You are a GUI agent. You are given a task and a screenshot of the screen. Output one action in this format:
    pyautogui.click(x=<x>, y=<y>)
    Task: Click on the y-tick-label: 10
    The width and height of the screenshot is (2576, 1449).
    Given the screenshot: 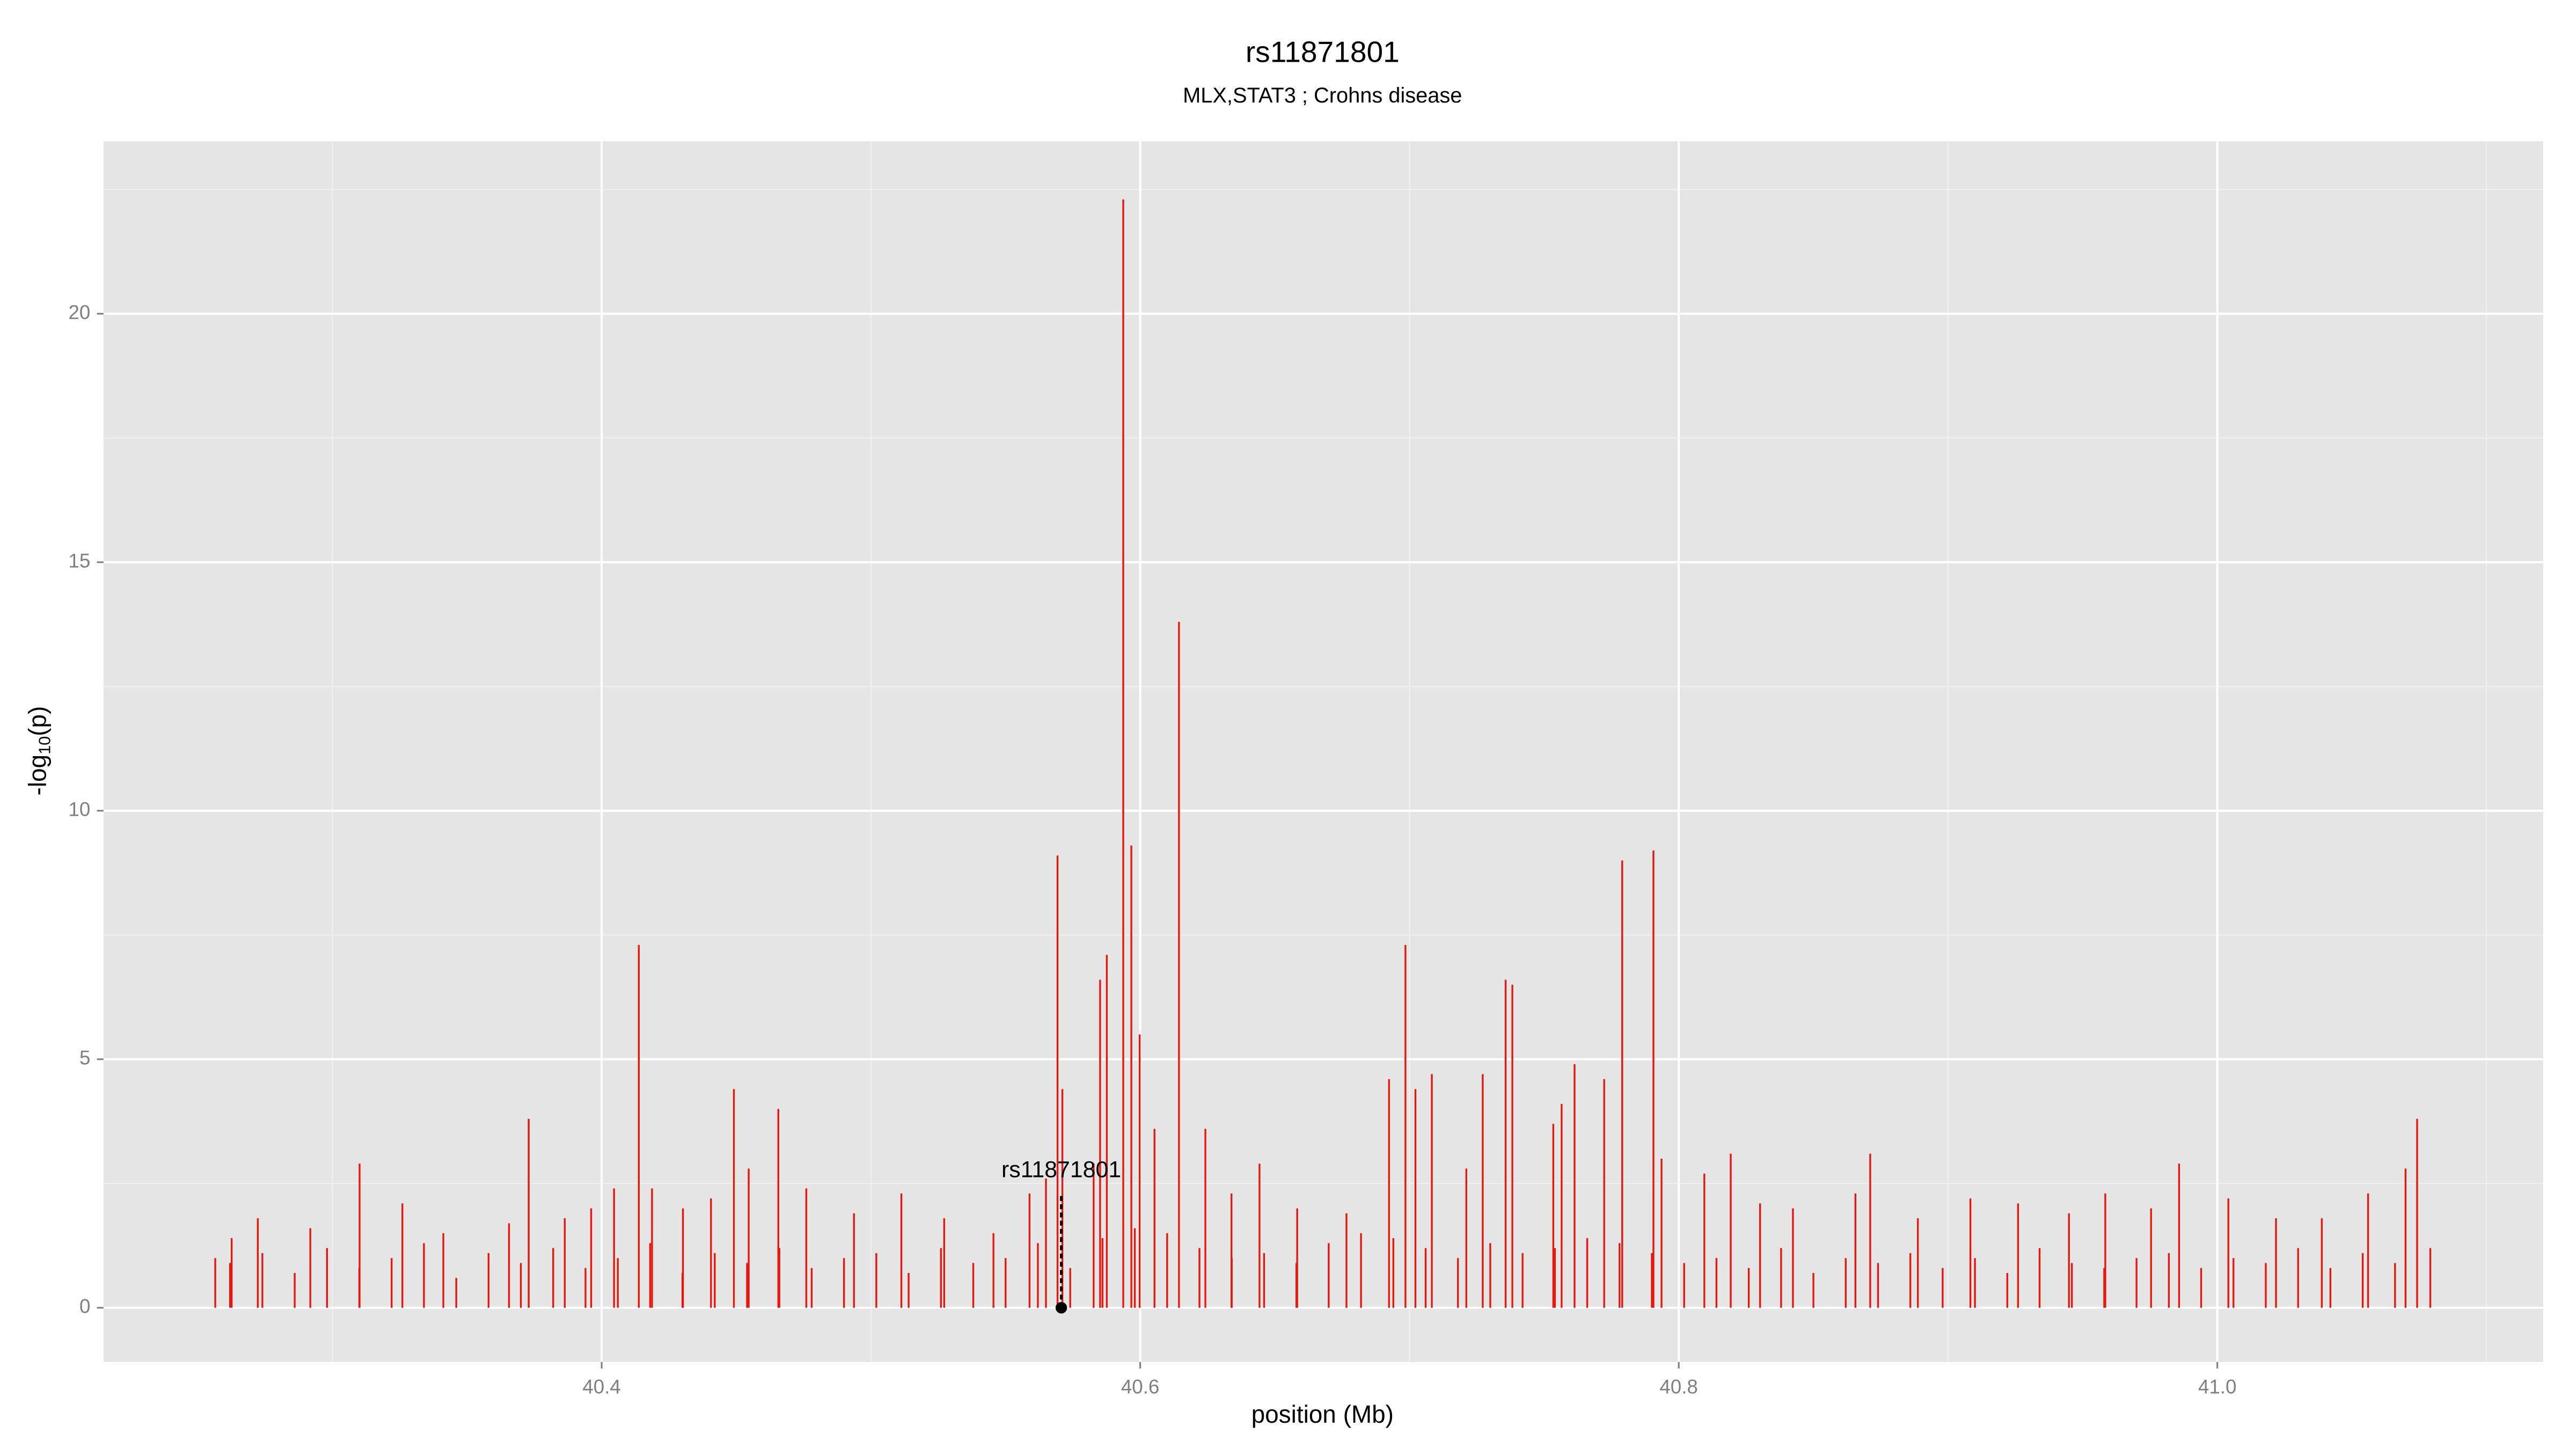 What is the action you would take?
    pyautogui.click(x=80, y=809)
    